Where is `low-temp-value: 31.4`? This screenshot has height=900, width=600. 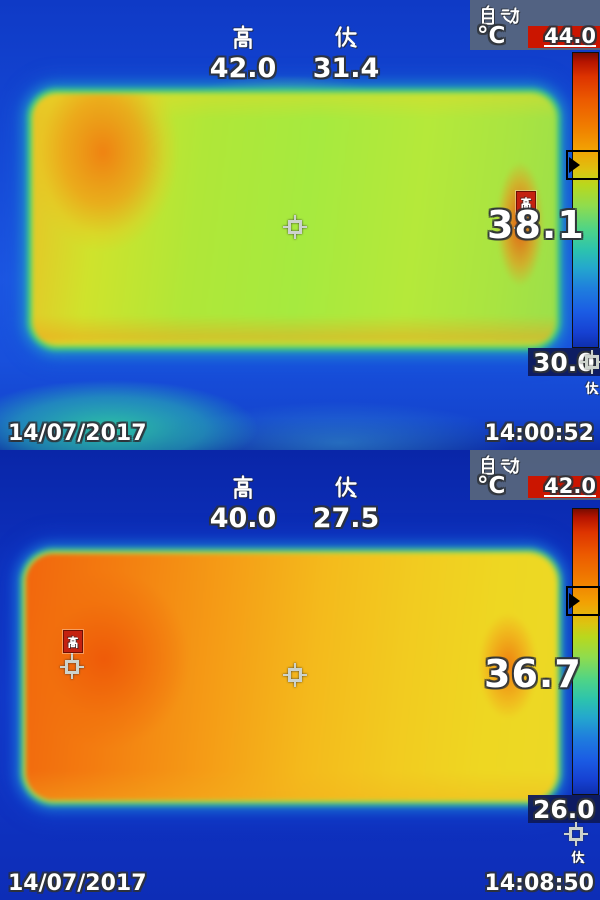
low-temp-value: 31.4 is located at coordinates (346, 68).